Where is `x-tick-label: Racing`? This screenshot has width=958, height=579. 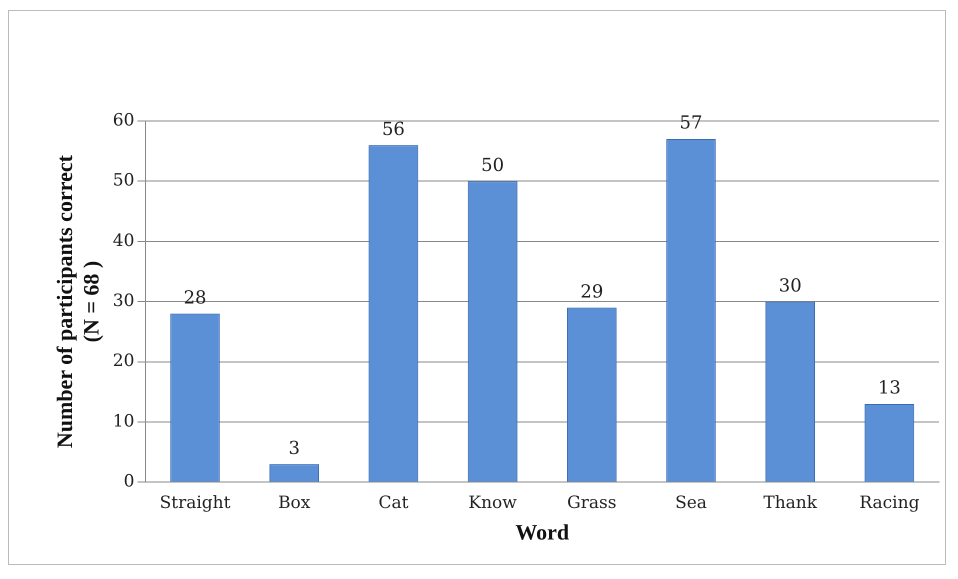
x-tick-label: Racing is located at coordinates (889, 502).